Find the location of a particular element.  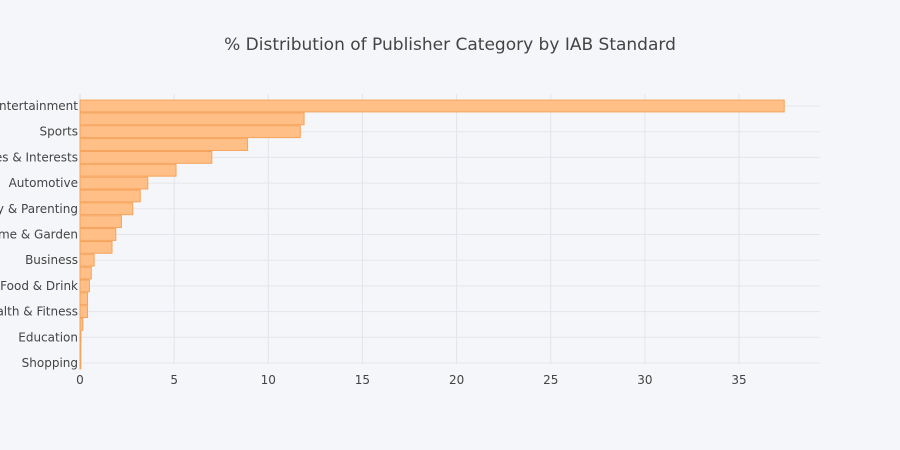

x-tick-label: 25 is located at coordinates (550, 380).